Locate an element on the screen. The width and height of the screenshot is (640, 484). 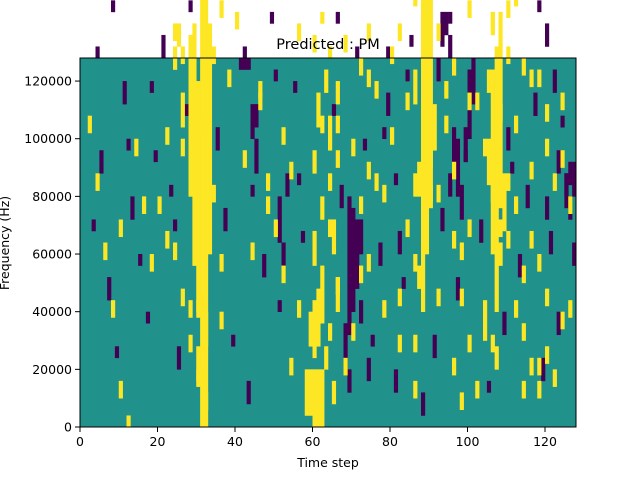
y-tick-label: 60000 is located at coordinates (52, 254).